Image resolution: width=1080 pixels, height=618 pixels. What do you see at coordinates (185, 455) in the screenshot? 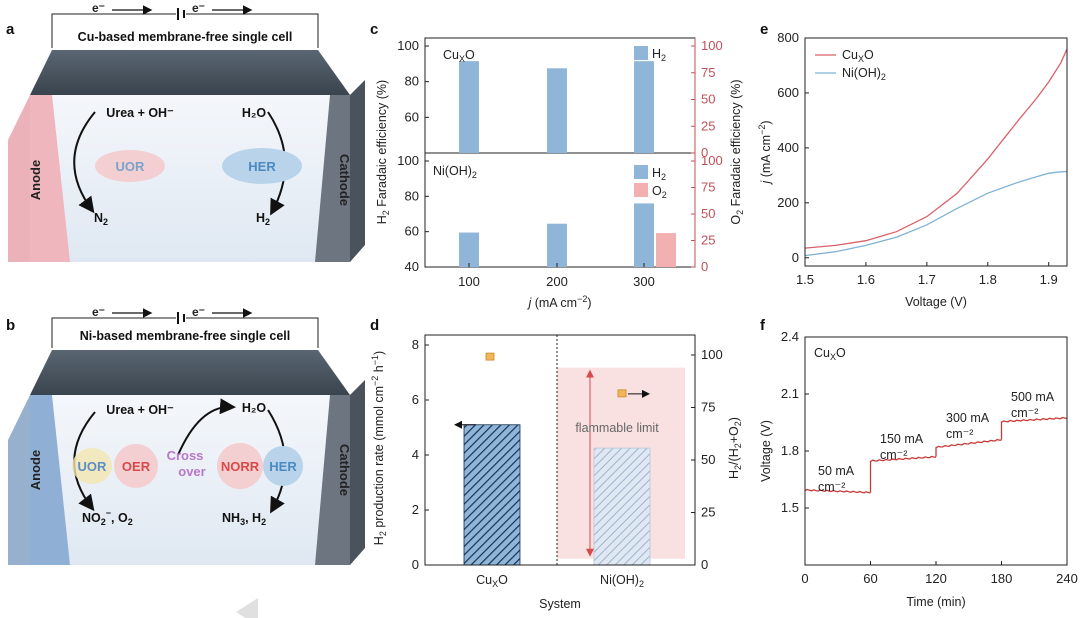
I see `crossover-label-1: Cross` at bounding box center [185, 455].